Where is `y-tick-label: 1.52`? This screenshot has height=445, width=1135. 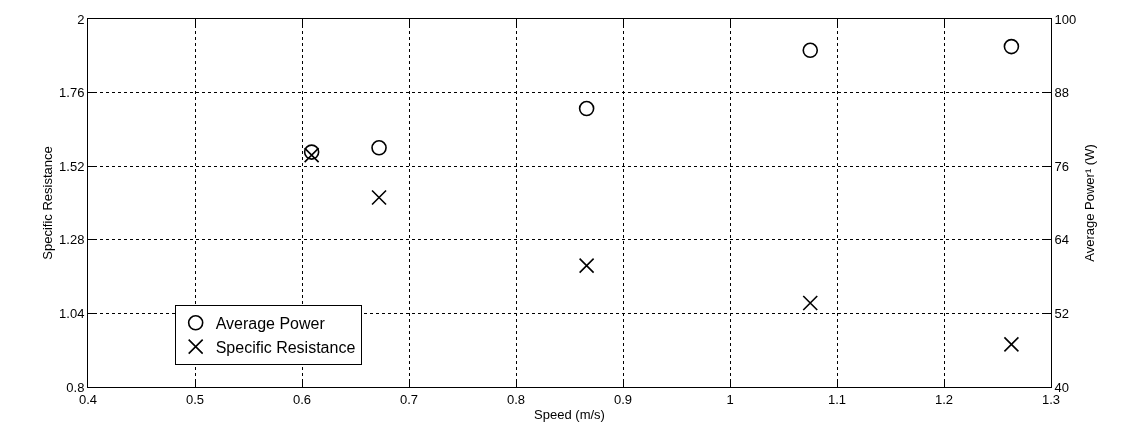
y-tick-label: 1.52 is located at coordinates (72, 166).